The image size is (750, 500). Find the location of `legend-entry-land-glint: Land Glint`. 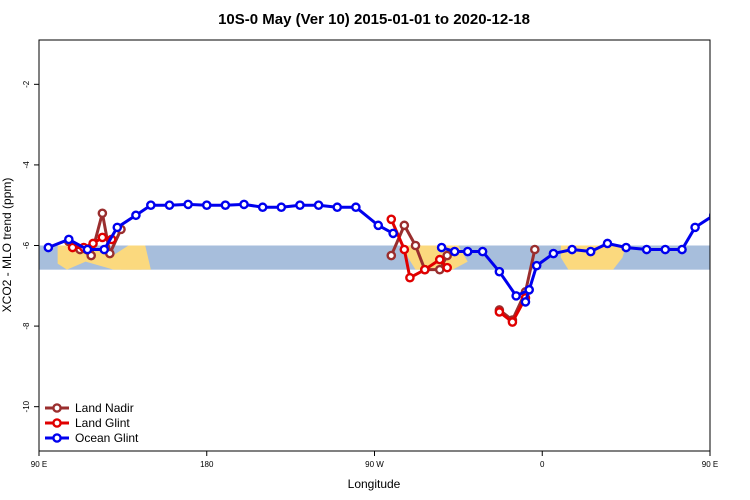

legend-entry-land-glint: Land Glint is located at coordinates (87, 423).